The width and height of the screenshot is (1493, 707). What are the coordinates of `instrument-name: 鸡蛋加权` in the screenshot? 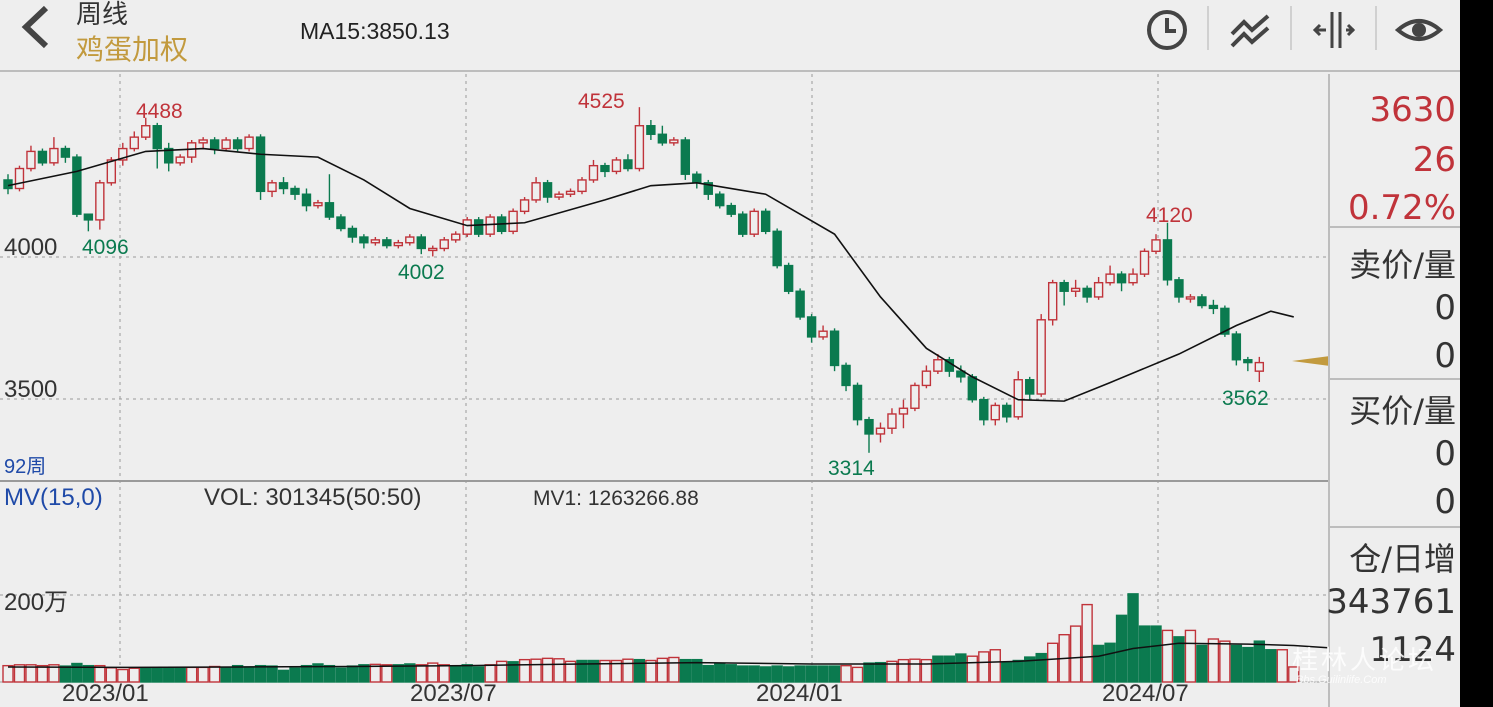 It's located at (132, 49).